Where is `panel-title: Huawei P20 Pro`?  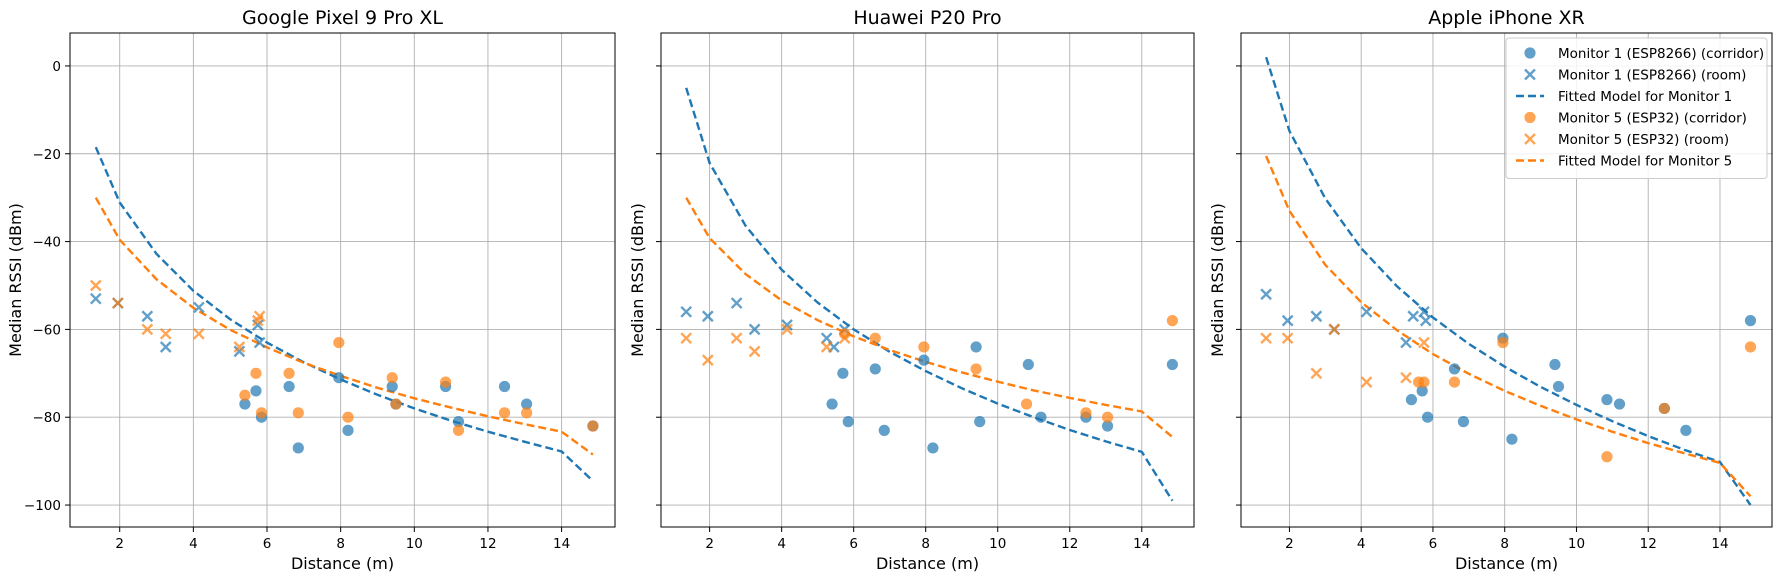 panel-title: Huawei P20 Pro is located at coordinates (927, 18).